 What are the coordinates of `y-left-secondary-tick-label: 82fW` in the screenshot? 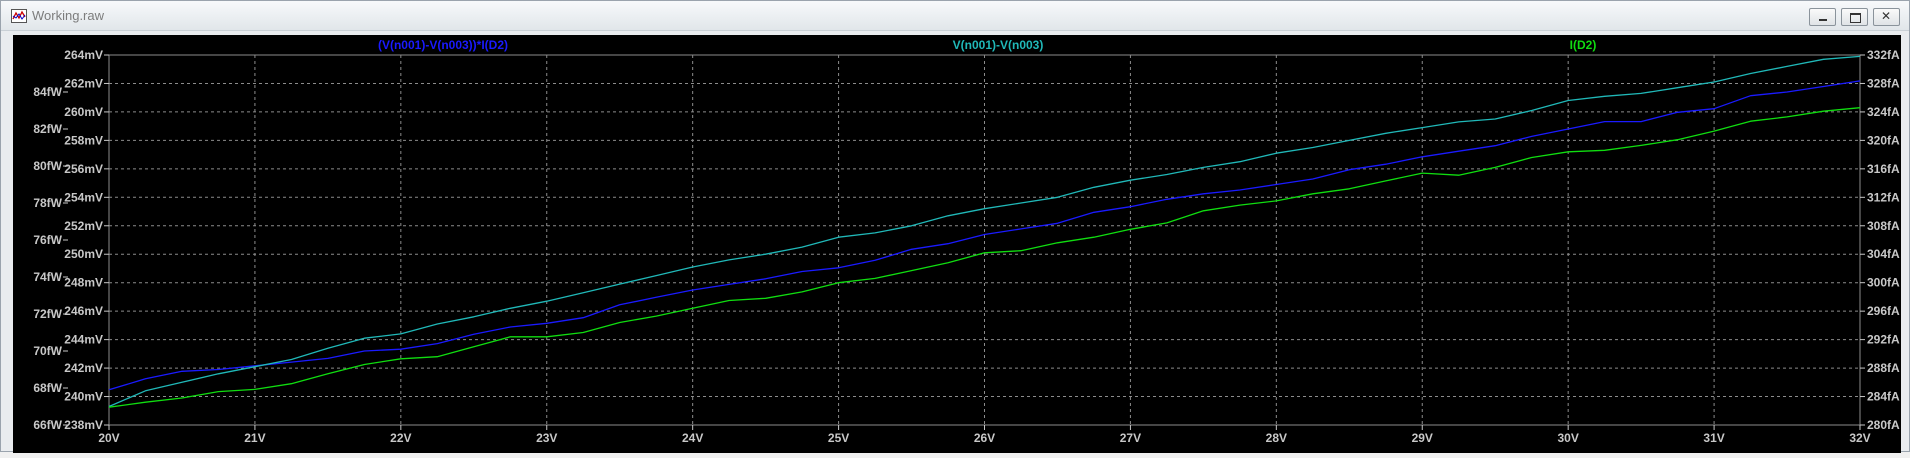 It's located at (47, 129).